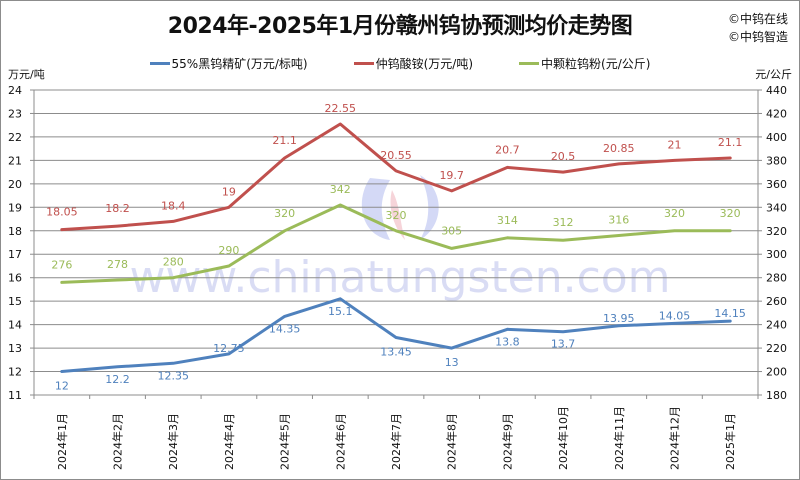  What do you see at coordinates (15, 348) in the screenshot?
I see `left-axis-label: 13` at bounding box center [15, 348].